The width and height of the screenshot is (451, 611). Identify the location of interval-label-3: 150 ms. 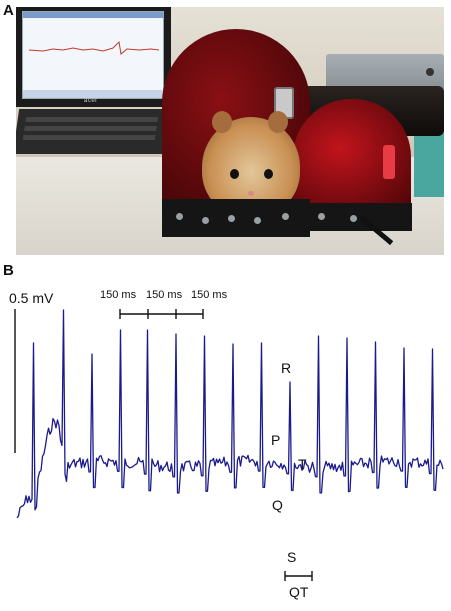
(209, 295).